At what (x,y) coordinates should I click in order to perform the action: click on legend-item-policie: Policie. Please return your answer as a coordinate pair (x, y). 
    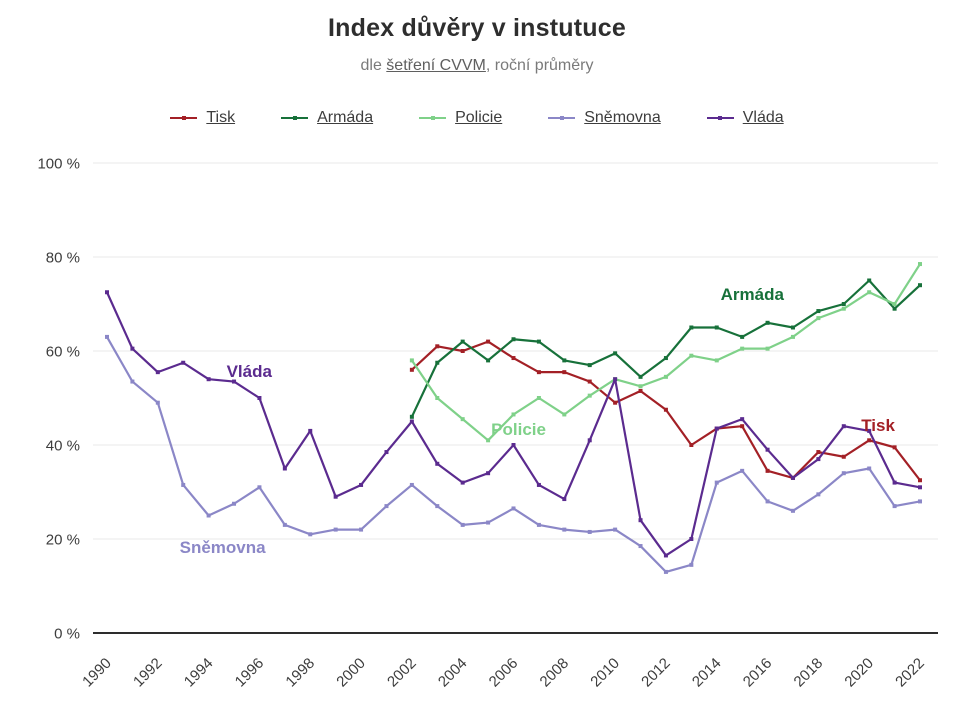
    Looking at the image, I should click on (460, 118).